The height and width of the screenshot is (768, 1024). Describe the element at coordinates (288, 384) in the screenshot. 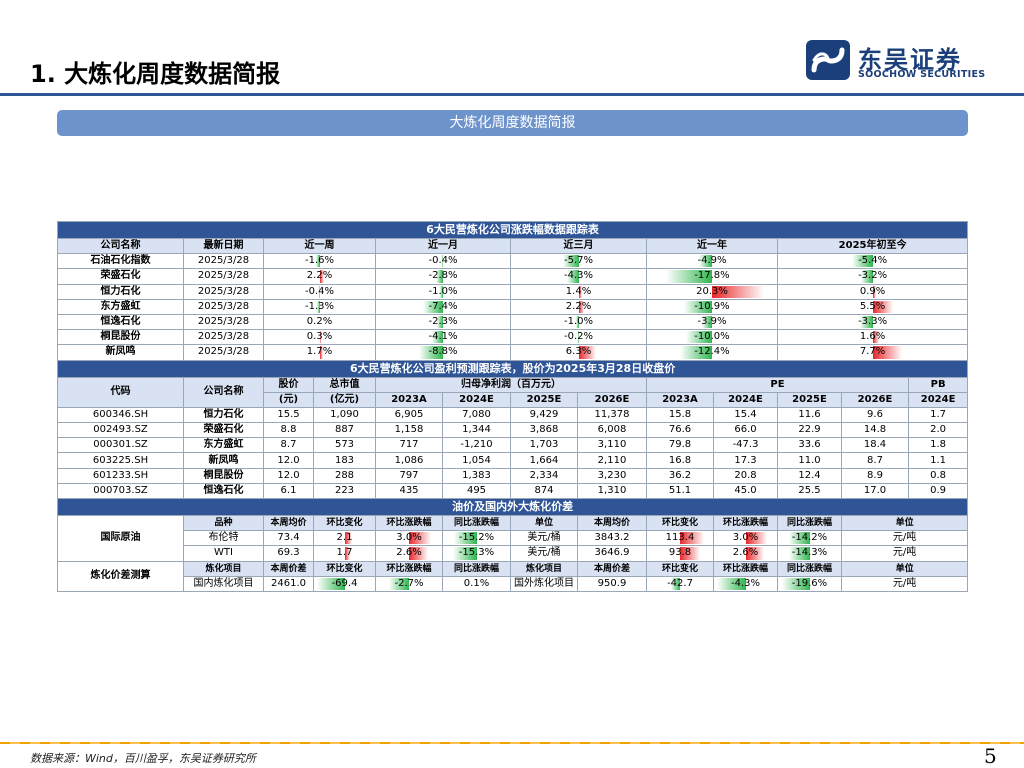

I see `column-header: 股价` at that location.